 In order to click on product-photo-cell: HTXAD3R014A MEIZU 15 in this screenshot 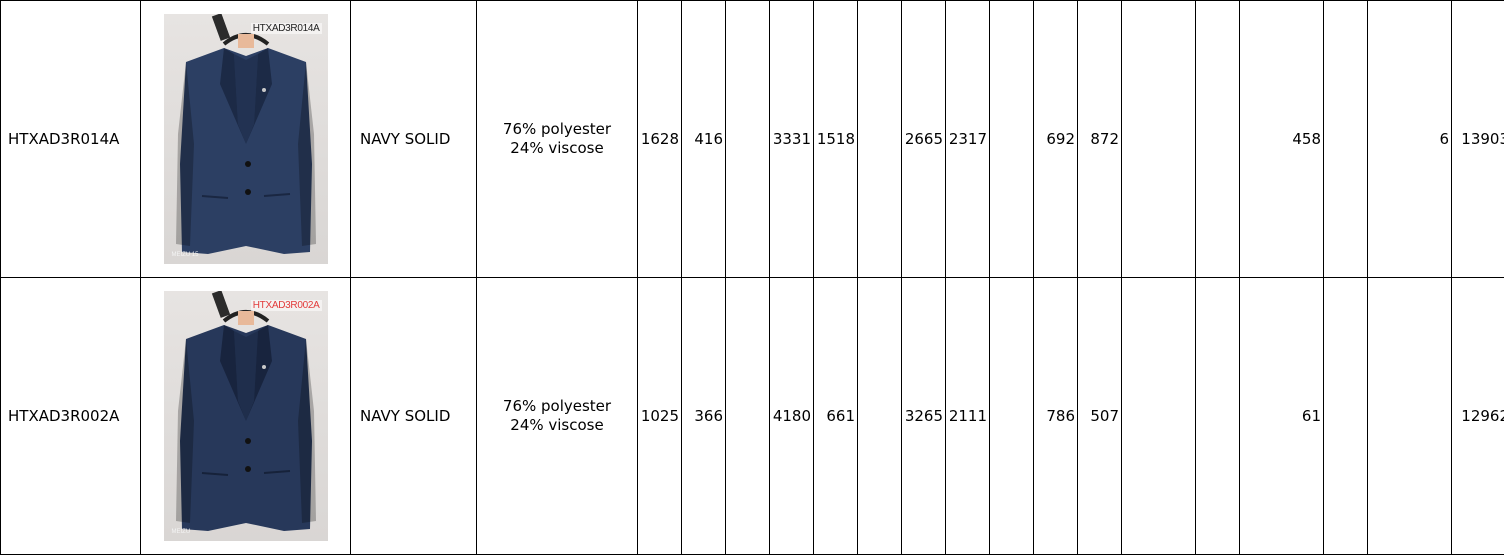, I will do `click(245, 139)`.